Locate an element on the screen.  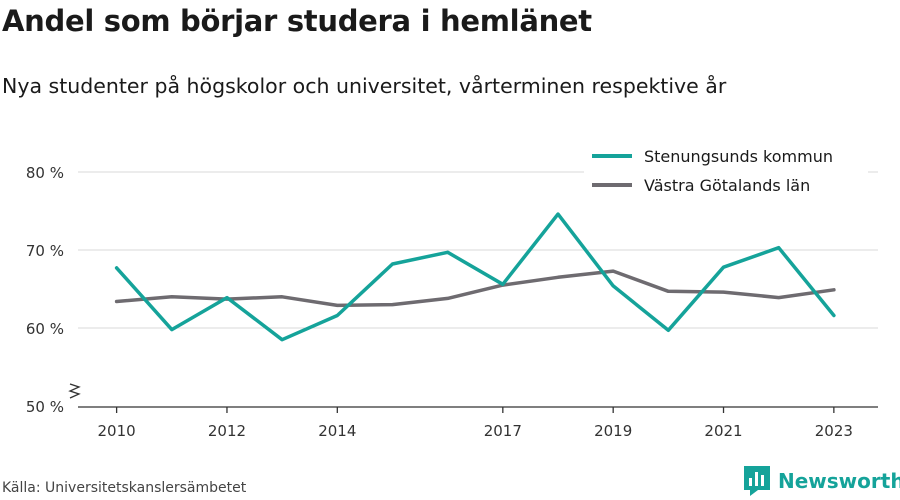
brand-logo: Newsworthy is located at coordinates (822, 481).